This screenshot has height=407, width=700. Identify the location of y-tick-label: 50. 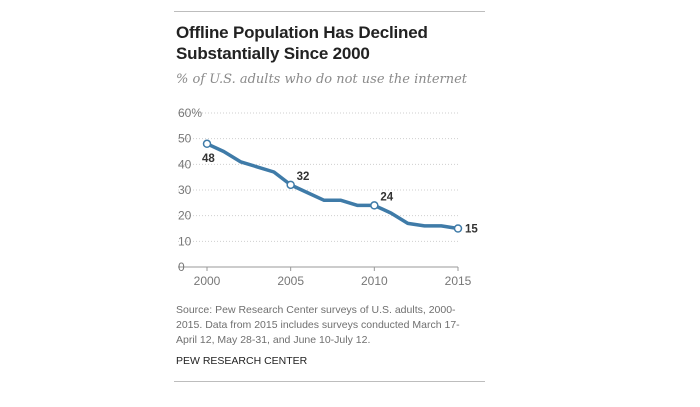
(185, 139).